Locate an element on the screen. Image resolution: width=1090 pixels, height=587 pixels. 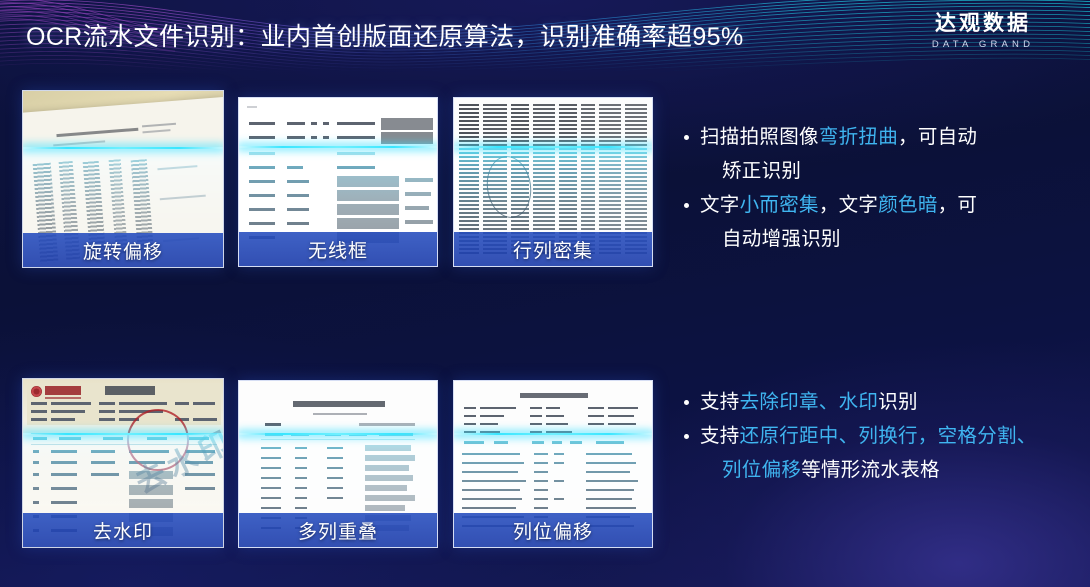
sample-card-column-shift: 列位偏移 is located at coordinates (553, 464).